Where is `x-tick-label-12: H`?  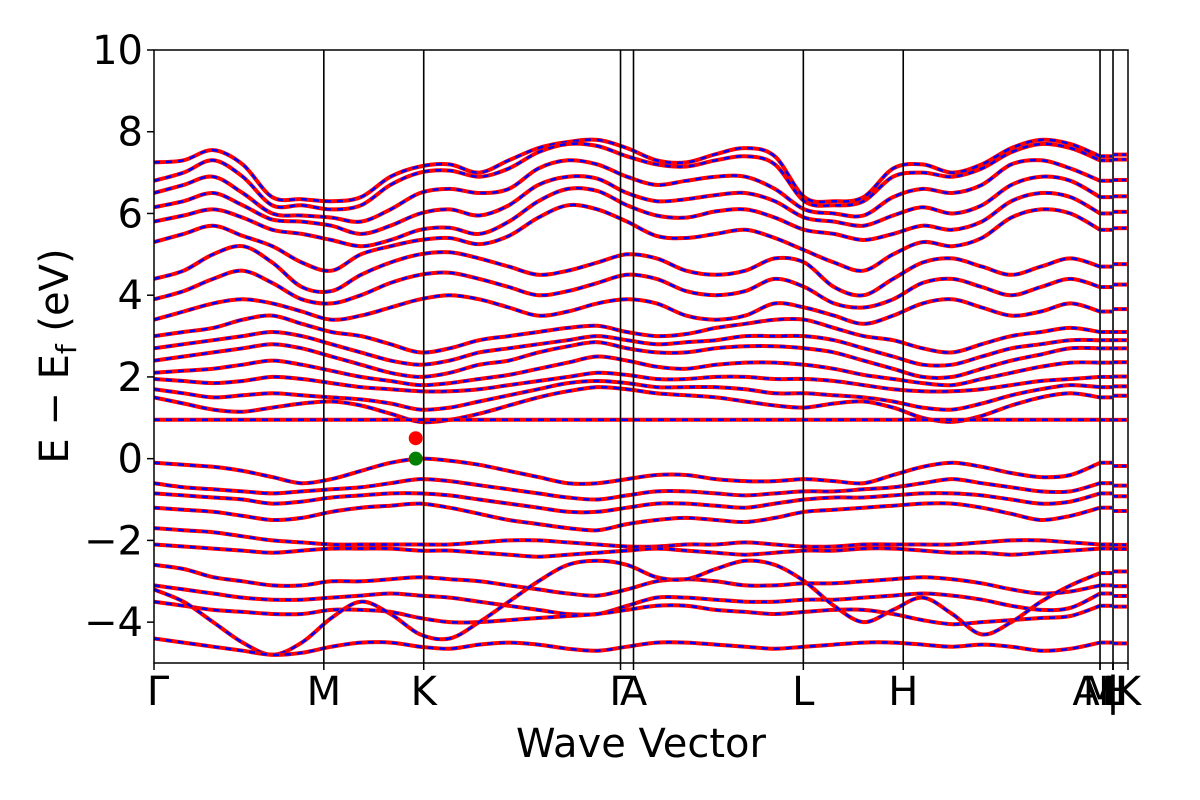 x-tick-label-12: H is located at coordinates (1113, 692).